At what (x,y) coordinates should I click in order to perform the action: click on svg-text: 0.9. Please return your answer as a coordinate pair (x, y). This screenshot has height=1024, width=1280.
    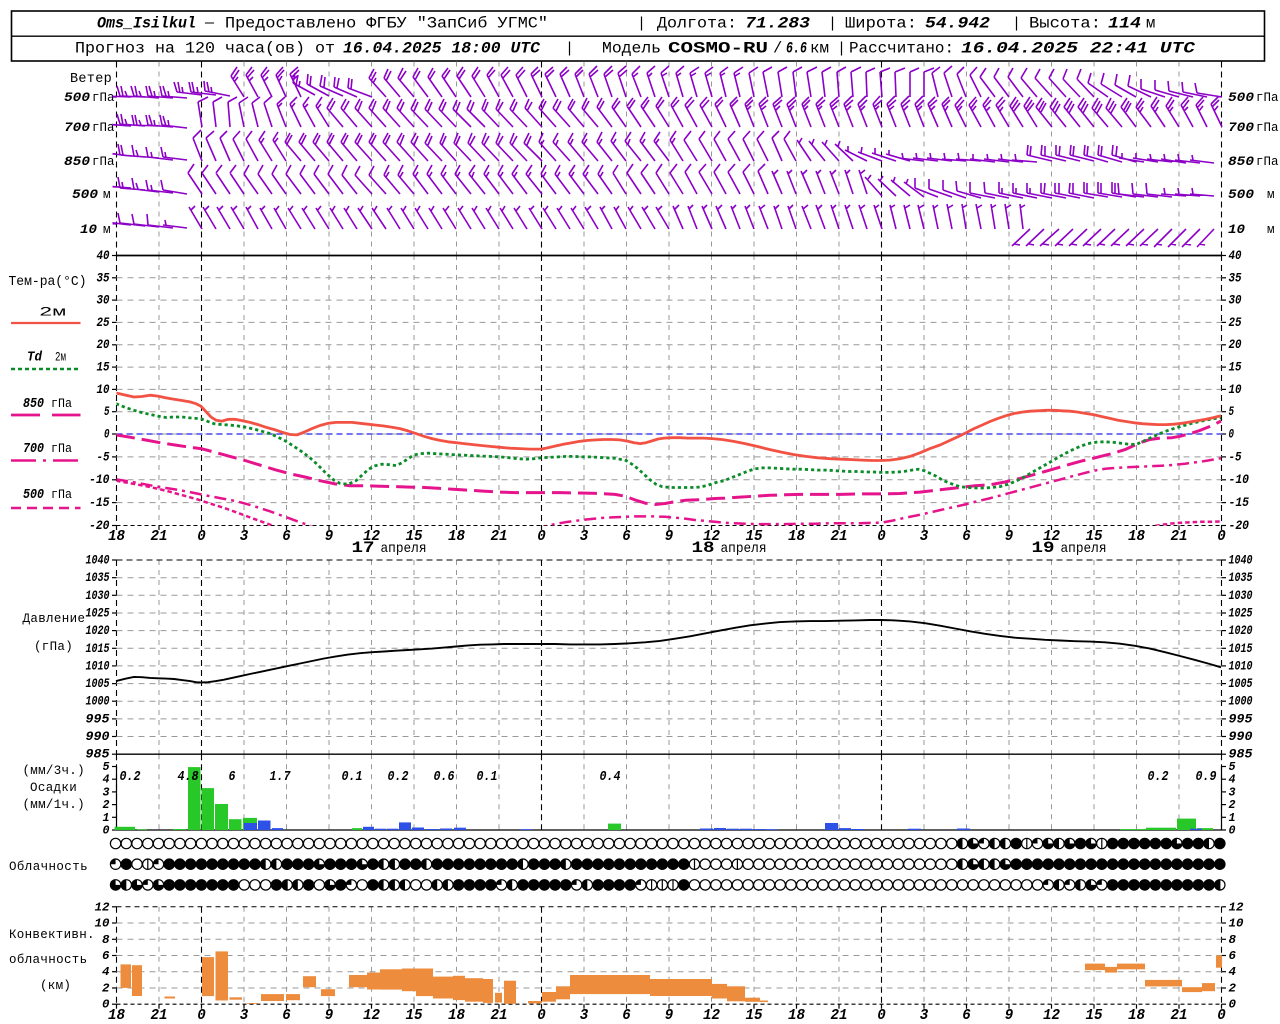
    Looking at the image, I should click on (1206, 777).